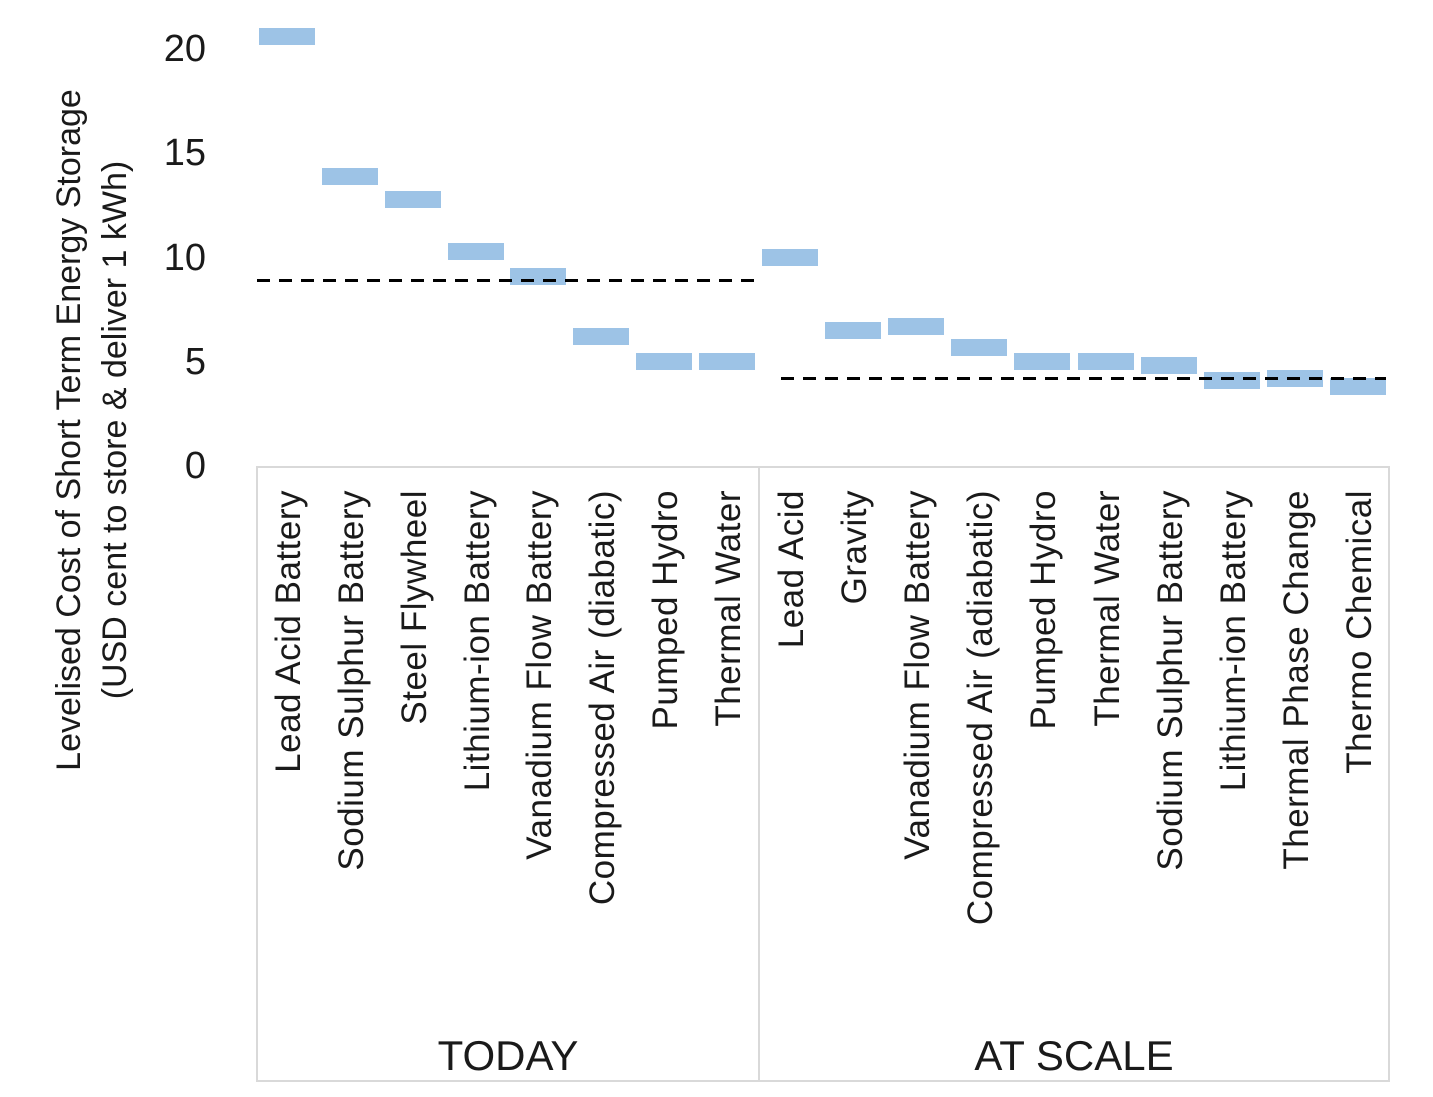  I want to click on y-tick-label: 20, so click(184, 49).